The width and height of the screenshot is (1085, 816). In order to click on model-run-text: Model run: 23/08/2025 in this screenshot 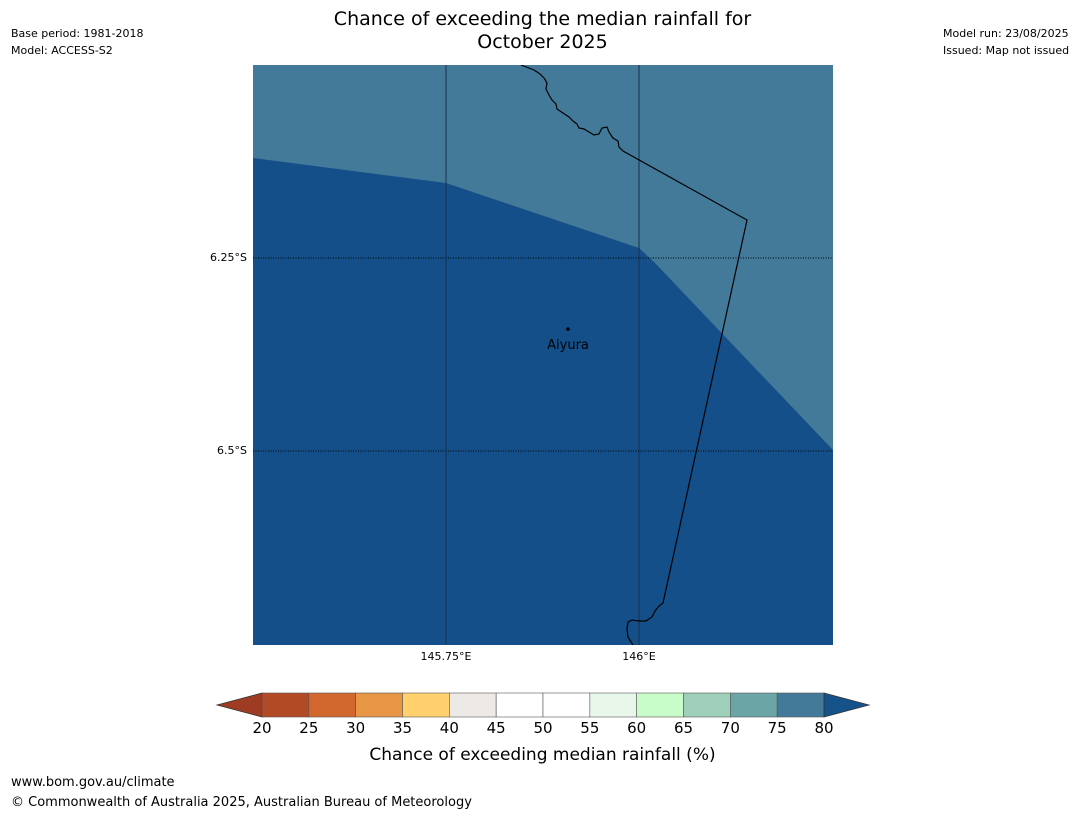, I will do `click(1006, 33)`.